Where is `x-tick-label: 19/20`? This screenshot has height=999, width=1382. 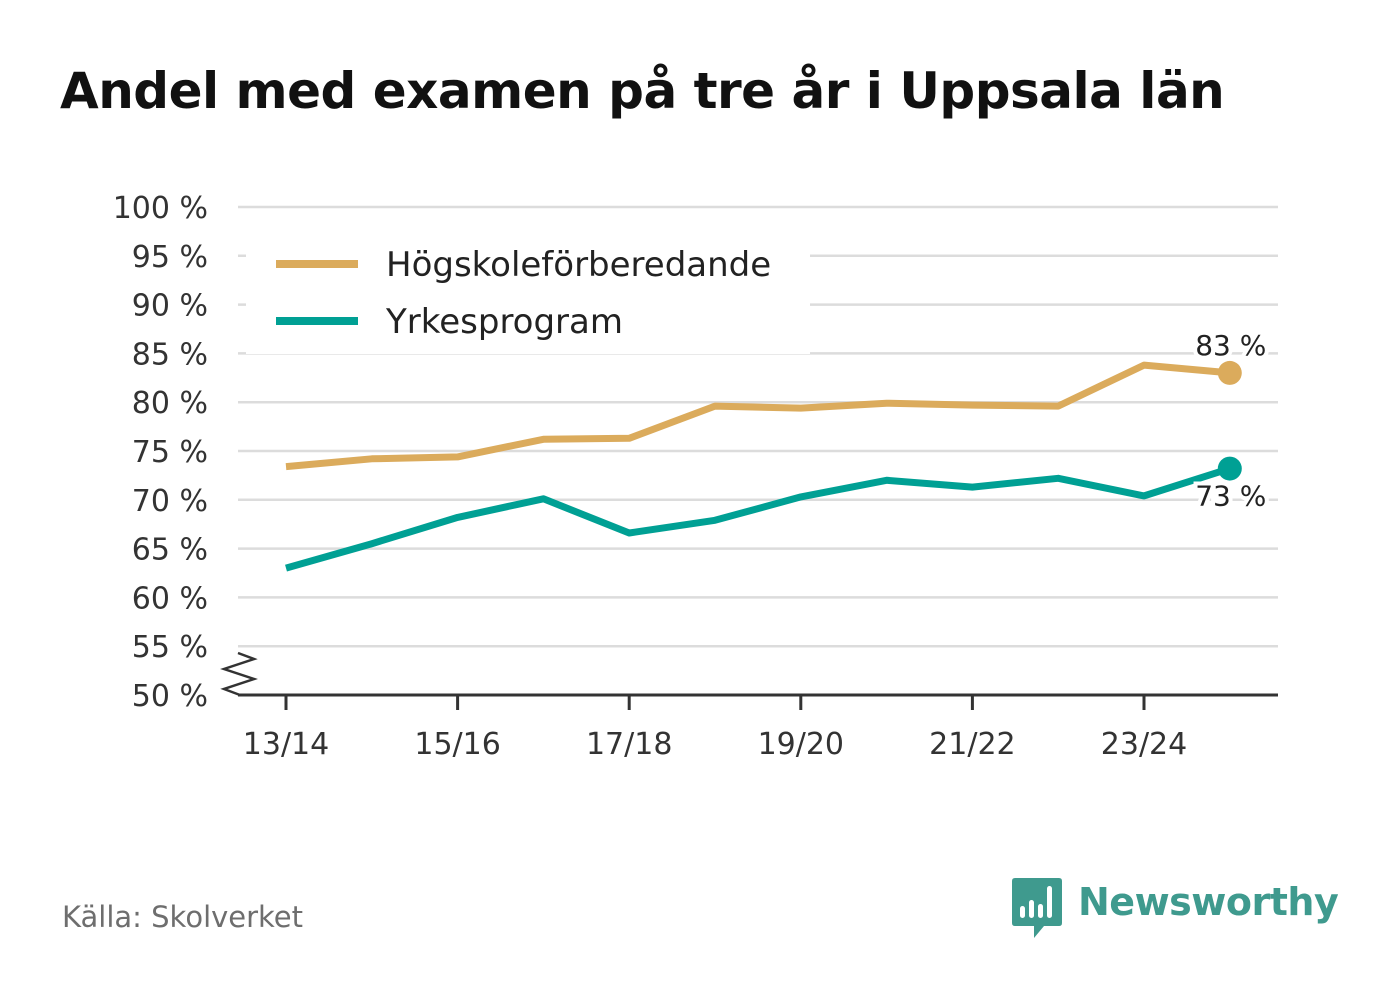 x-tick-label: 19/20 is located at coordinates (801, 744).